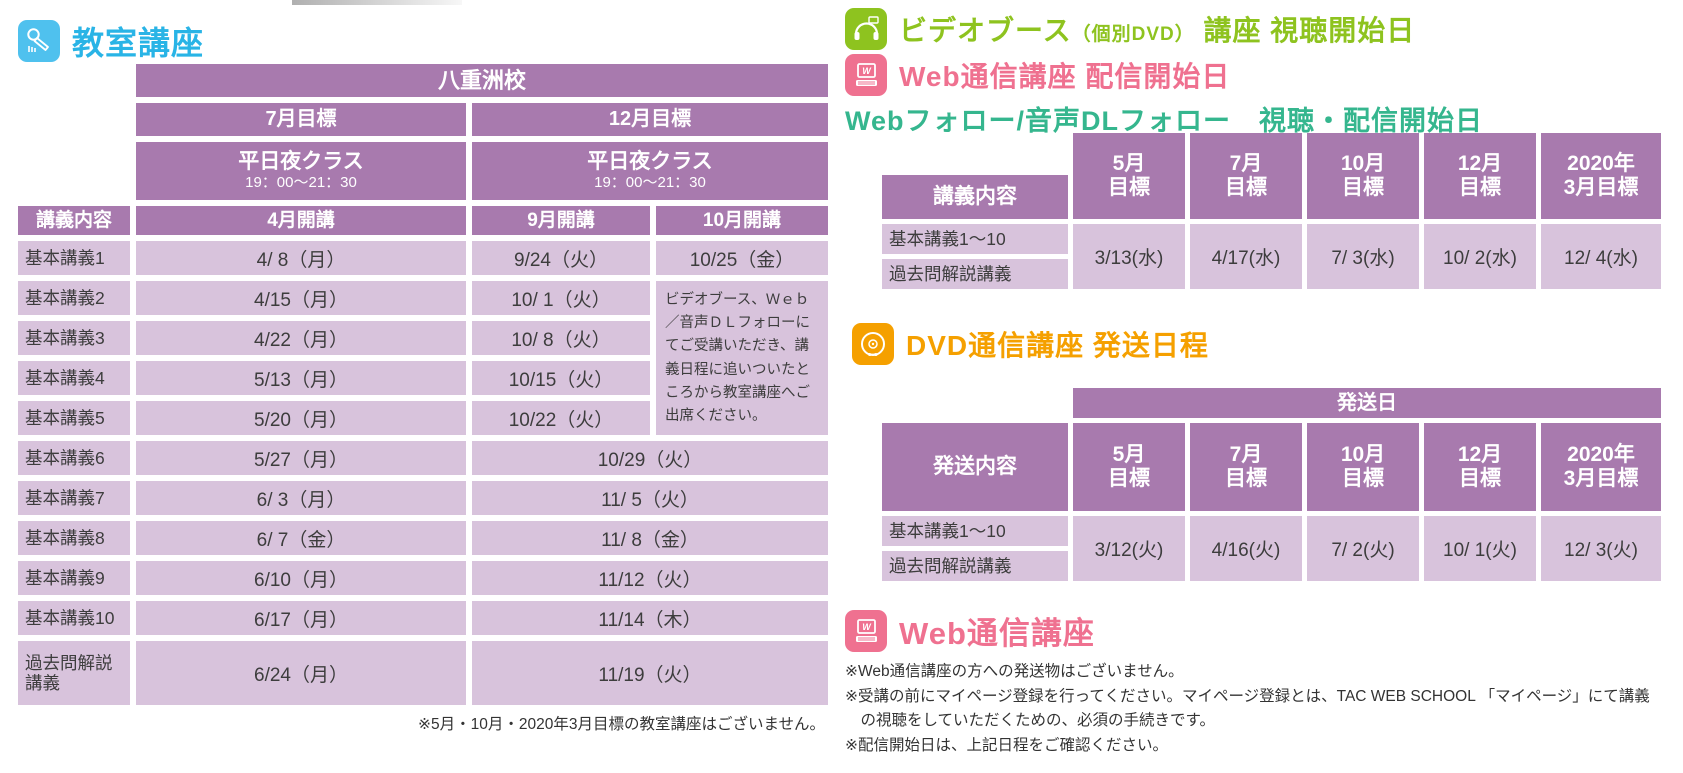  What do you see at coordinates (561, 220) in the screenshot?
I see `september-start-header: 9月開講` at bounding box center [561, 220].